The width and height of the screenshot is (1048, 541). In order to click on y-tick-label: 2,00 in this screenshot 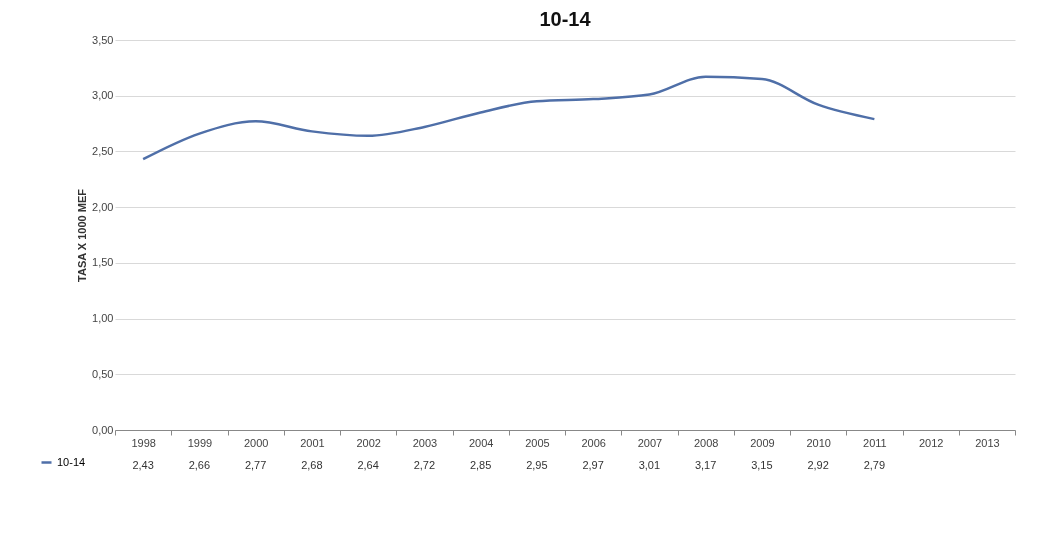, I will do `click(103, 206)`.